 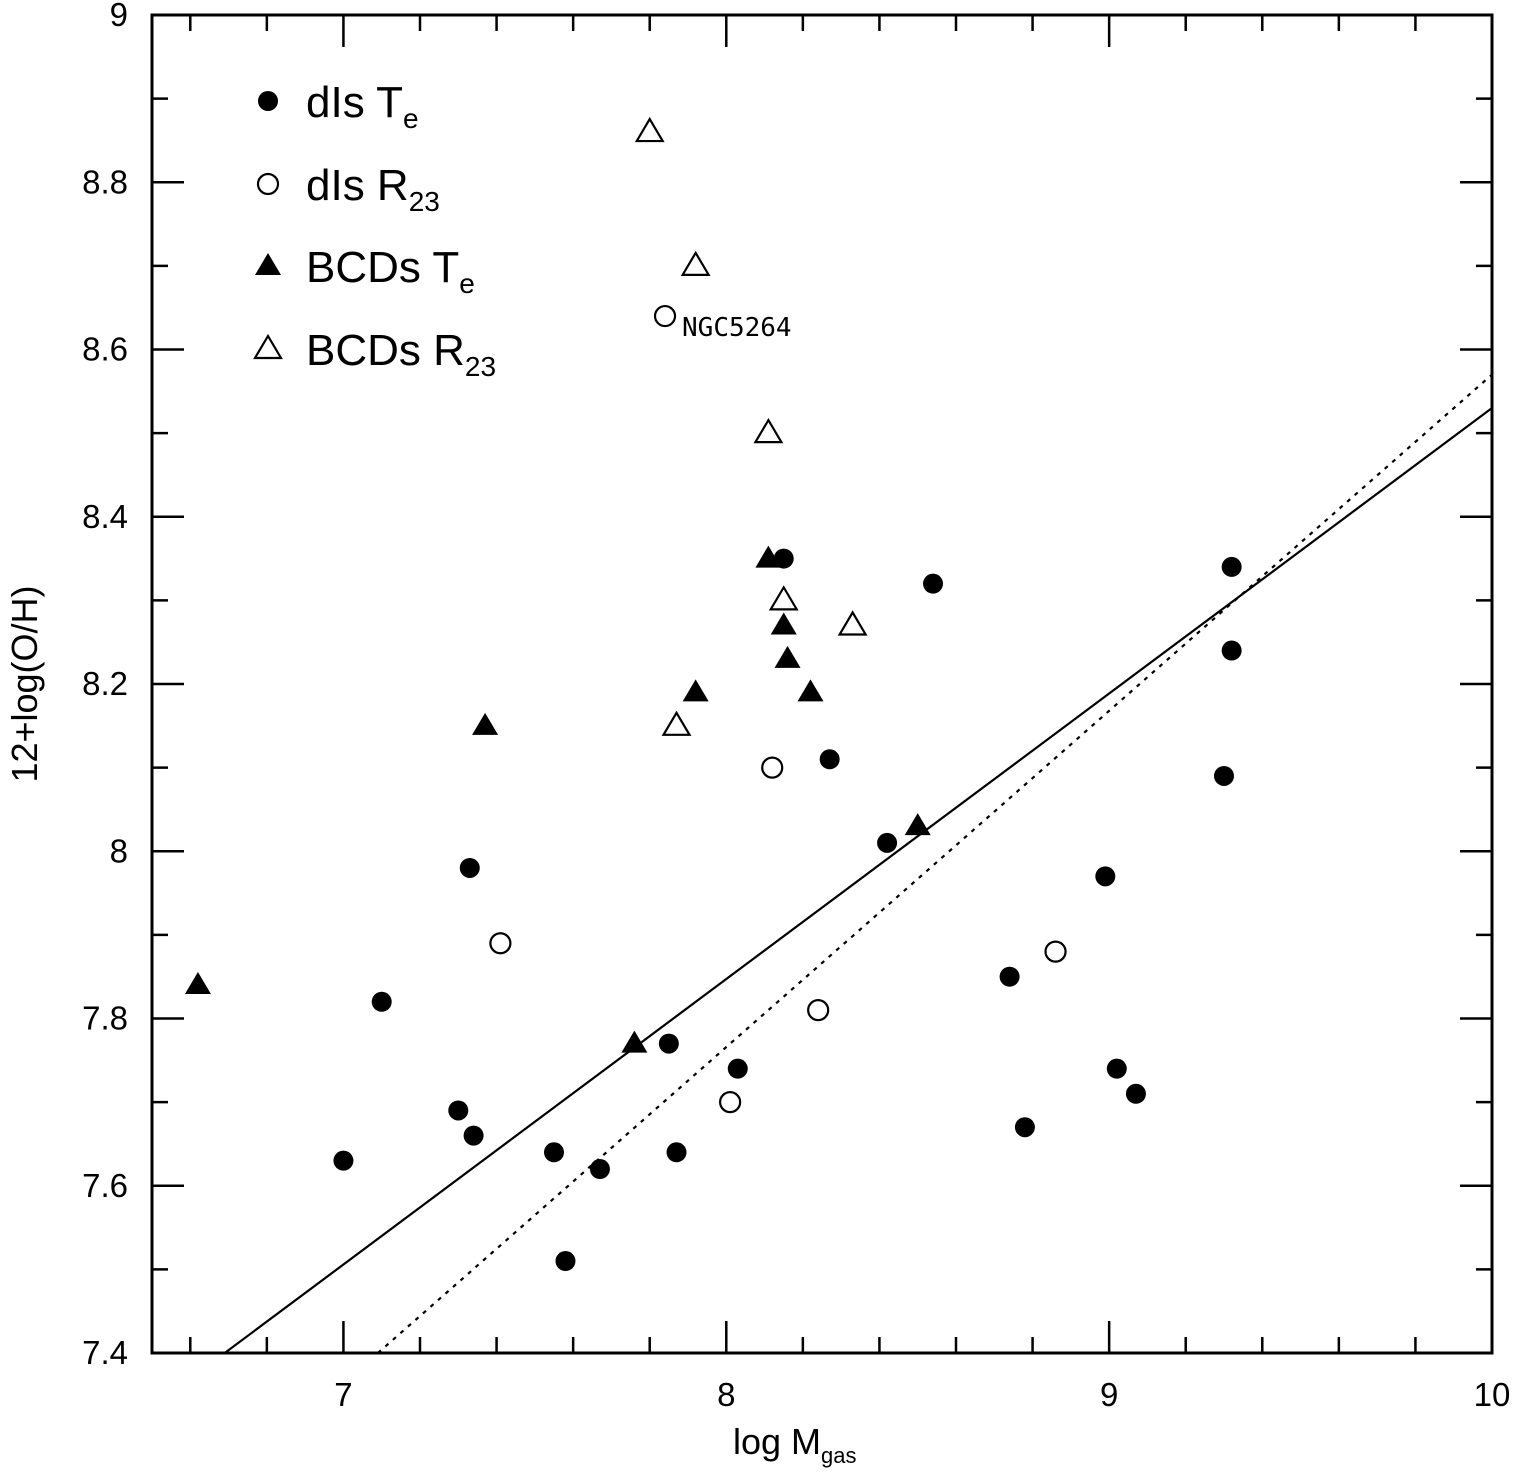 I want to click on legend-marker-open-triangle, so click(x=268, y=346).